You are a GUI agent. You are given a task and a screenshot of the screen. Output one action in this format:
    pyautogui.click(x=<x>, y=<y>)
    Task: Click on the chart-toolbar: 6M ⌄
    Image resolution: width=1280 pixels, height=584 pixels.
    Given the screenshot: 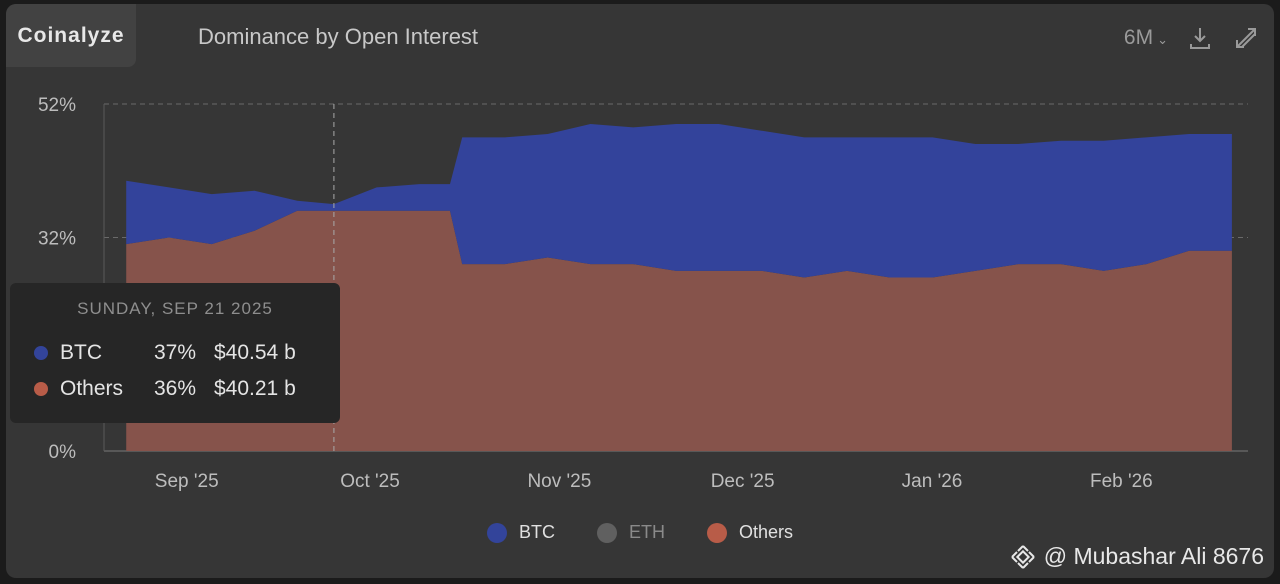 What is the action you would take?
    pyautogui.click(x=1192, y=38)
    